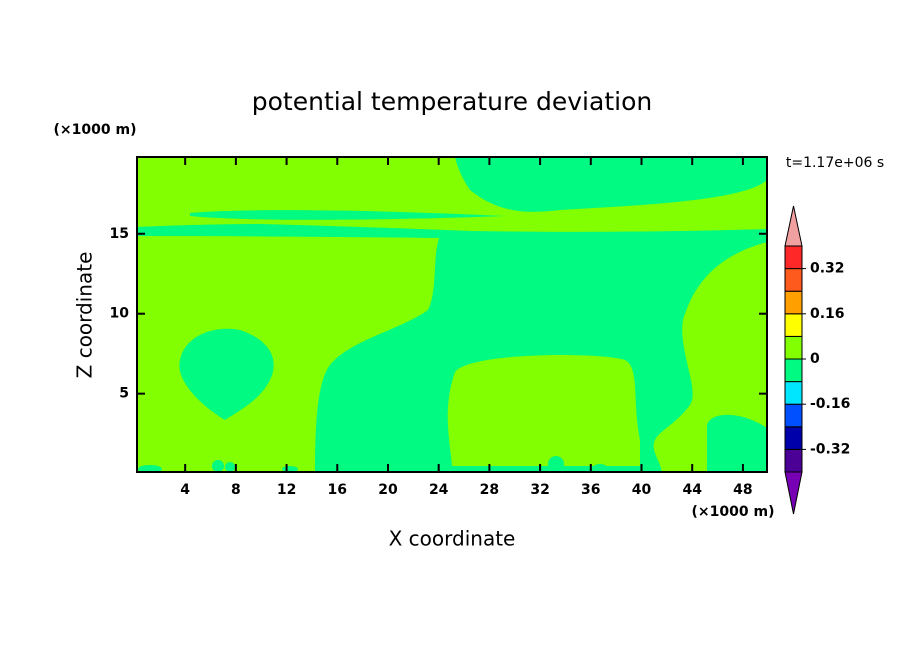 The image size is (904, 654). What do you see at coordinates (827, 314) in the screenshot?
I see `colorbar-tick-label: 0.16` at bounding box center [827, 314].